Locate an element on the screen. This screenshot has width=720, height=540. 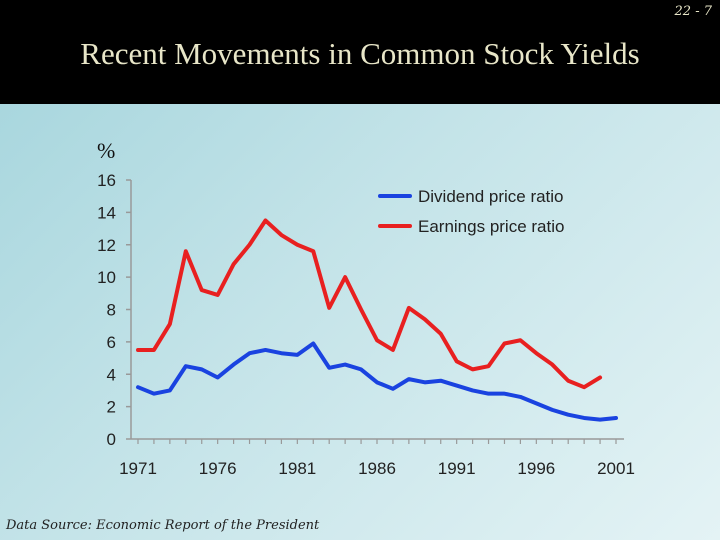
y-tick-label: 0 is located at coordinates (111, 439).